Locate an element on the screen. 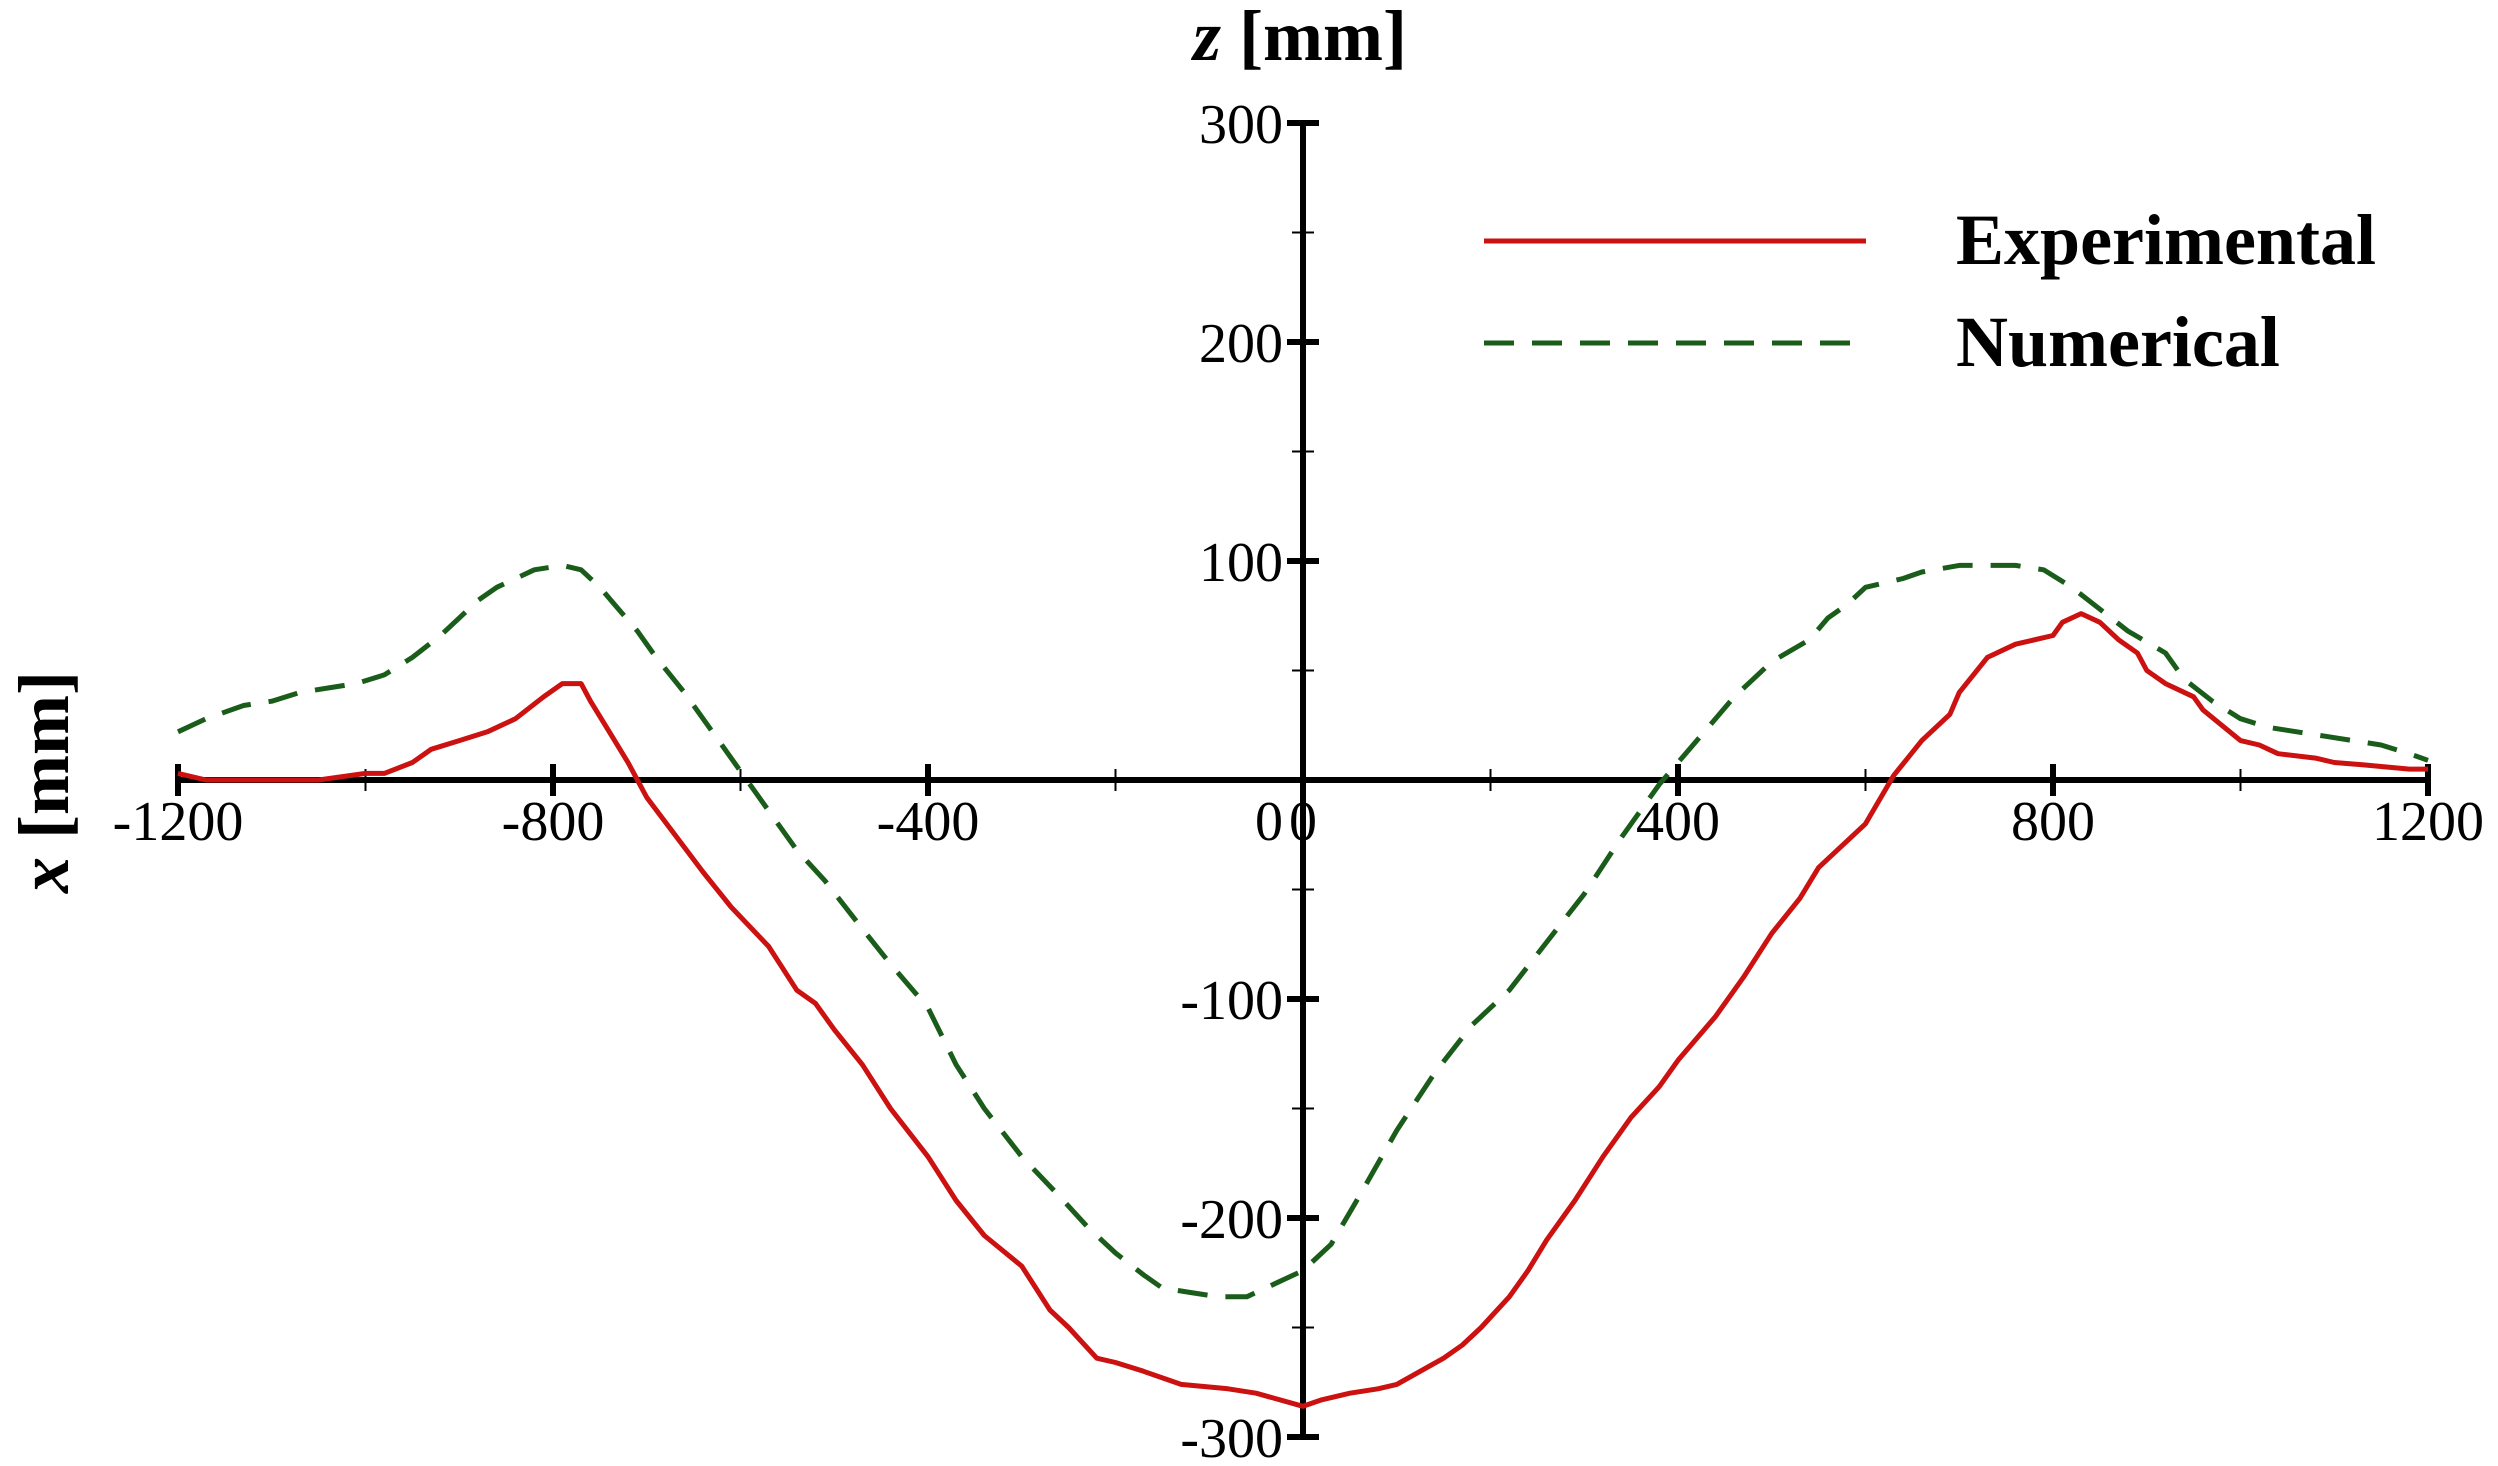  x-tick-label: -400 is located at coordinates (928, 822).